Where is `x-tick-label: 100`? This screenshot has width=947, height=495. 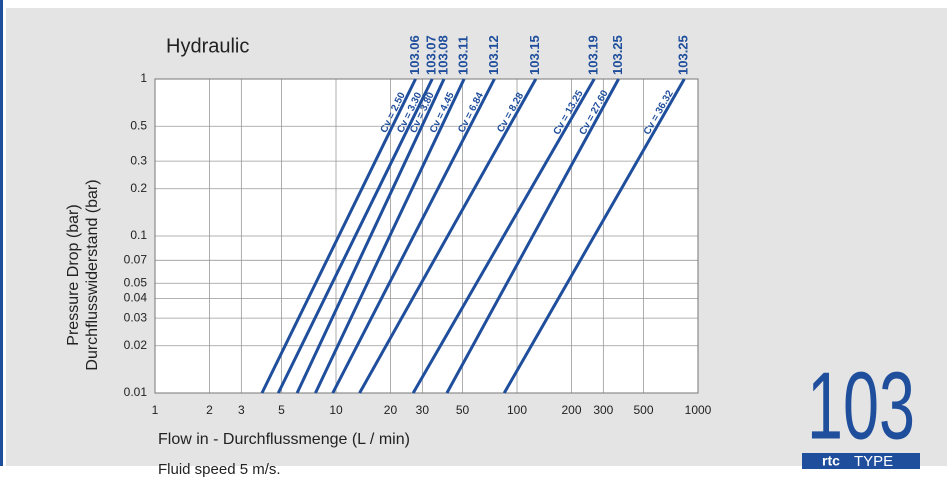 x-tick-label: 100 is located at coordinates (517, 410).